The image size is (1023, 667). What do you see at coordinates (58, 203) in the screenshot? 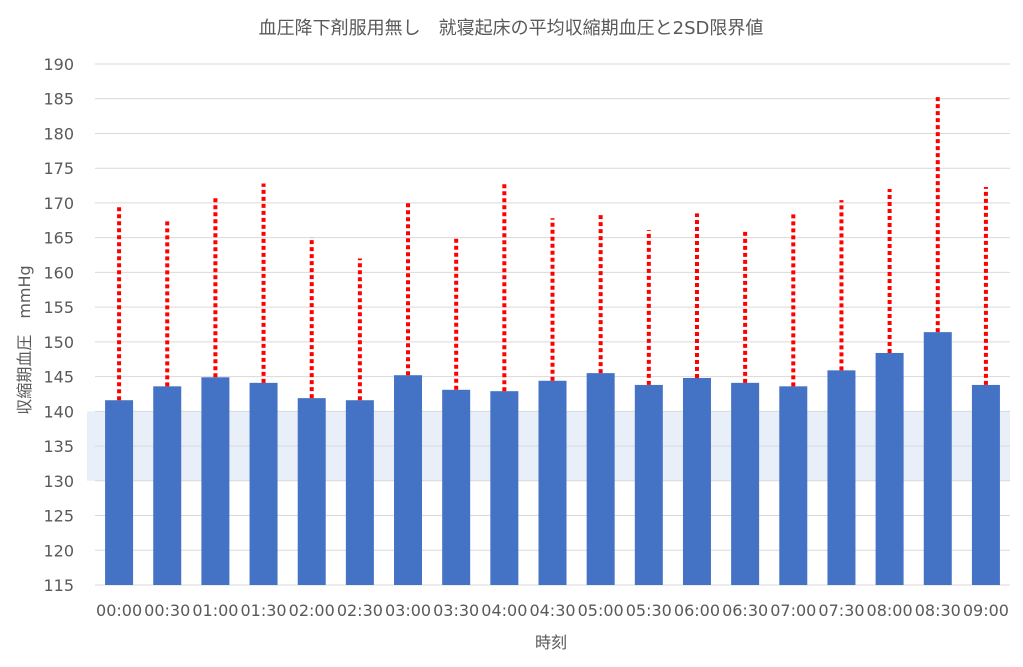
I see `y-tick-label: 170` at bounding box center [58, 203].